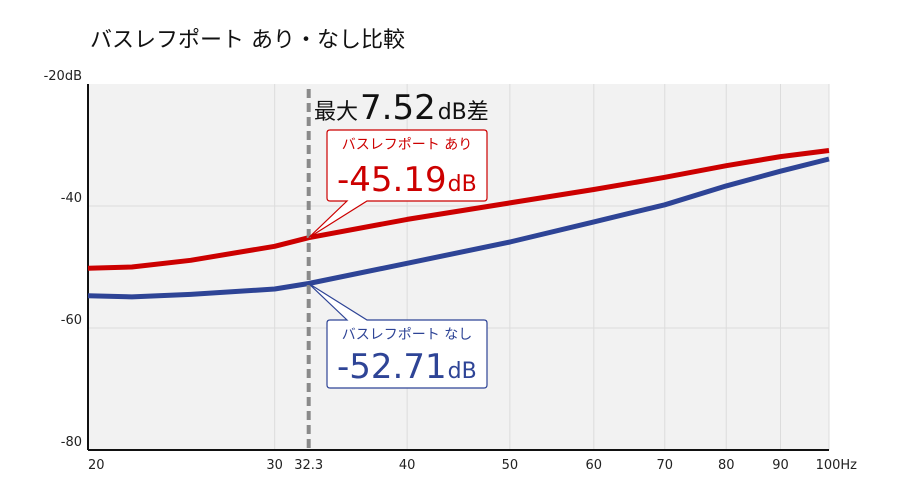  Describe the element at coordinates (665, 465) in the screenshot. I see `x-tick-label: 70` at that location.